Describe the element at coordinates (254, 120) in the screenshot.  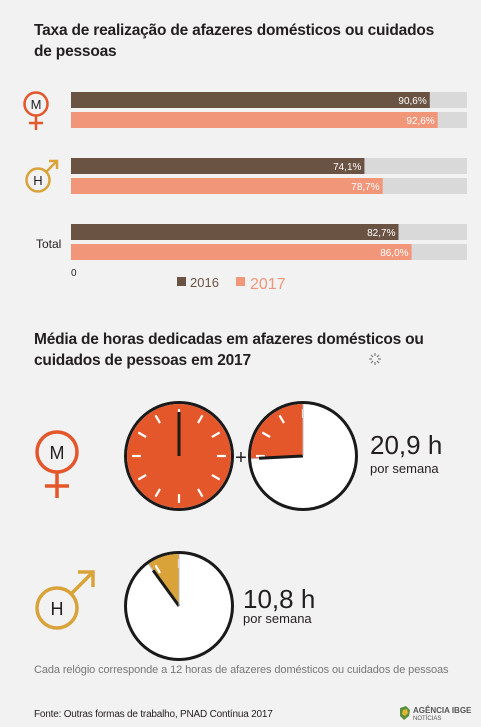
I see `bar-2017-M` at that location.